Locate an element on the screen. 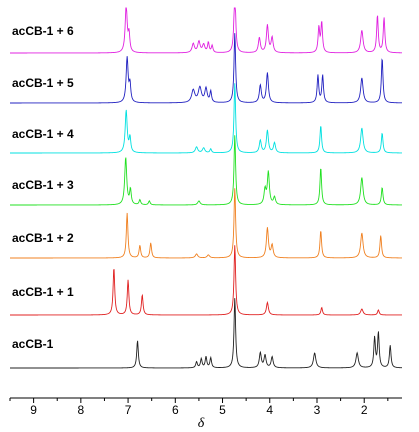  series-label-6: acCB-1 + 1 is located at coordinates (43, 292).